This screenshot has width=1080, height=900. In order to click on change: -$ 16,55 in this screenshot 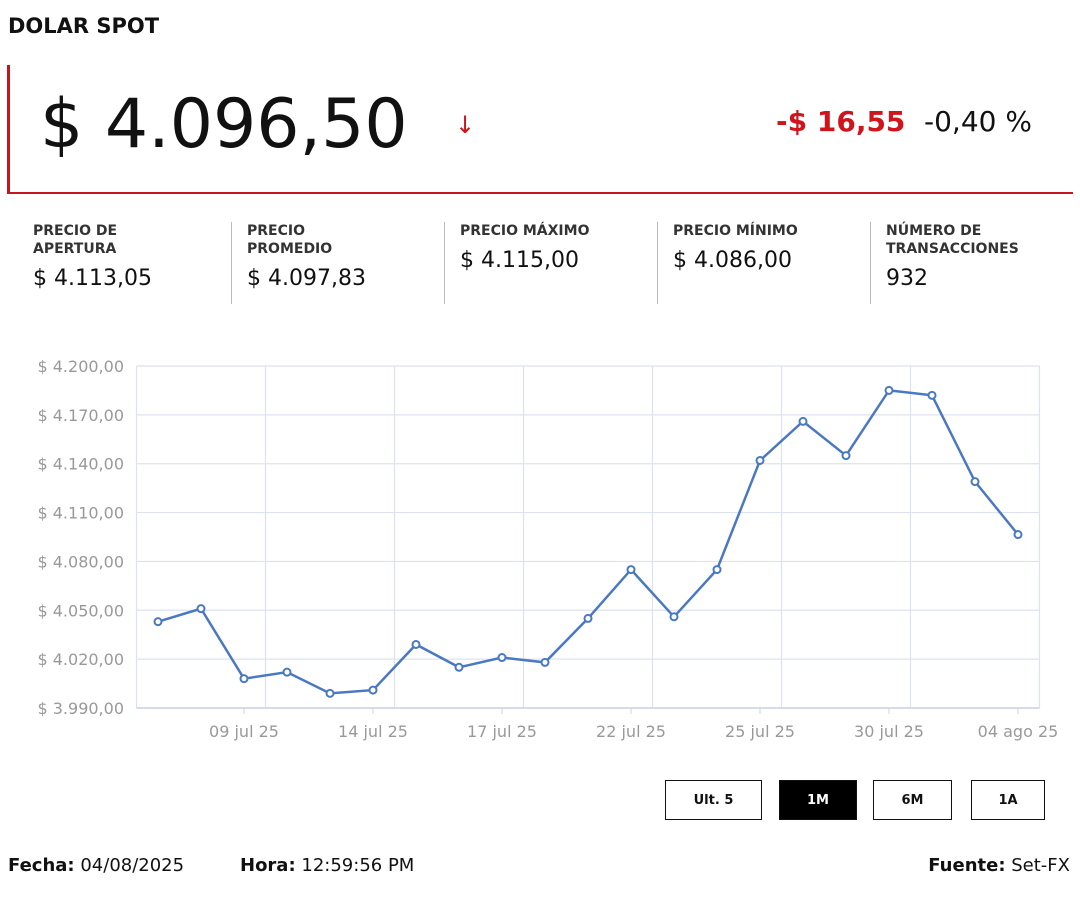, I will do `click(841, 121)`.